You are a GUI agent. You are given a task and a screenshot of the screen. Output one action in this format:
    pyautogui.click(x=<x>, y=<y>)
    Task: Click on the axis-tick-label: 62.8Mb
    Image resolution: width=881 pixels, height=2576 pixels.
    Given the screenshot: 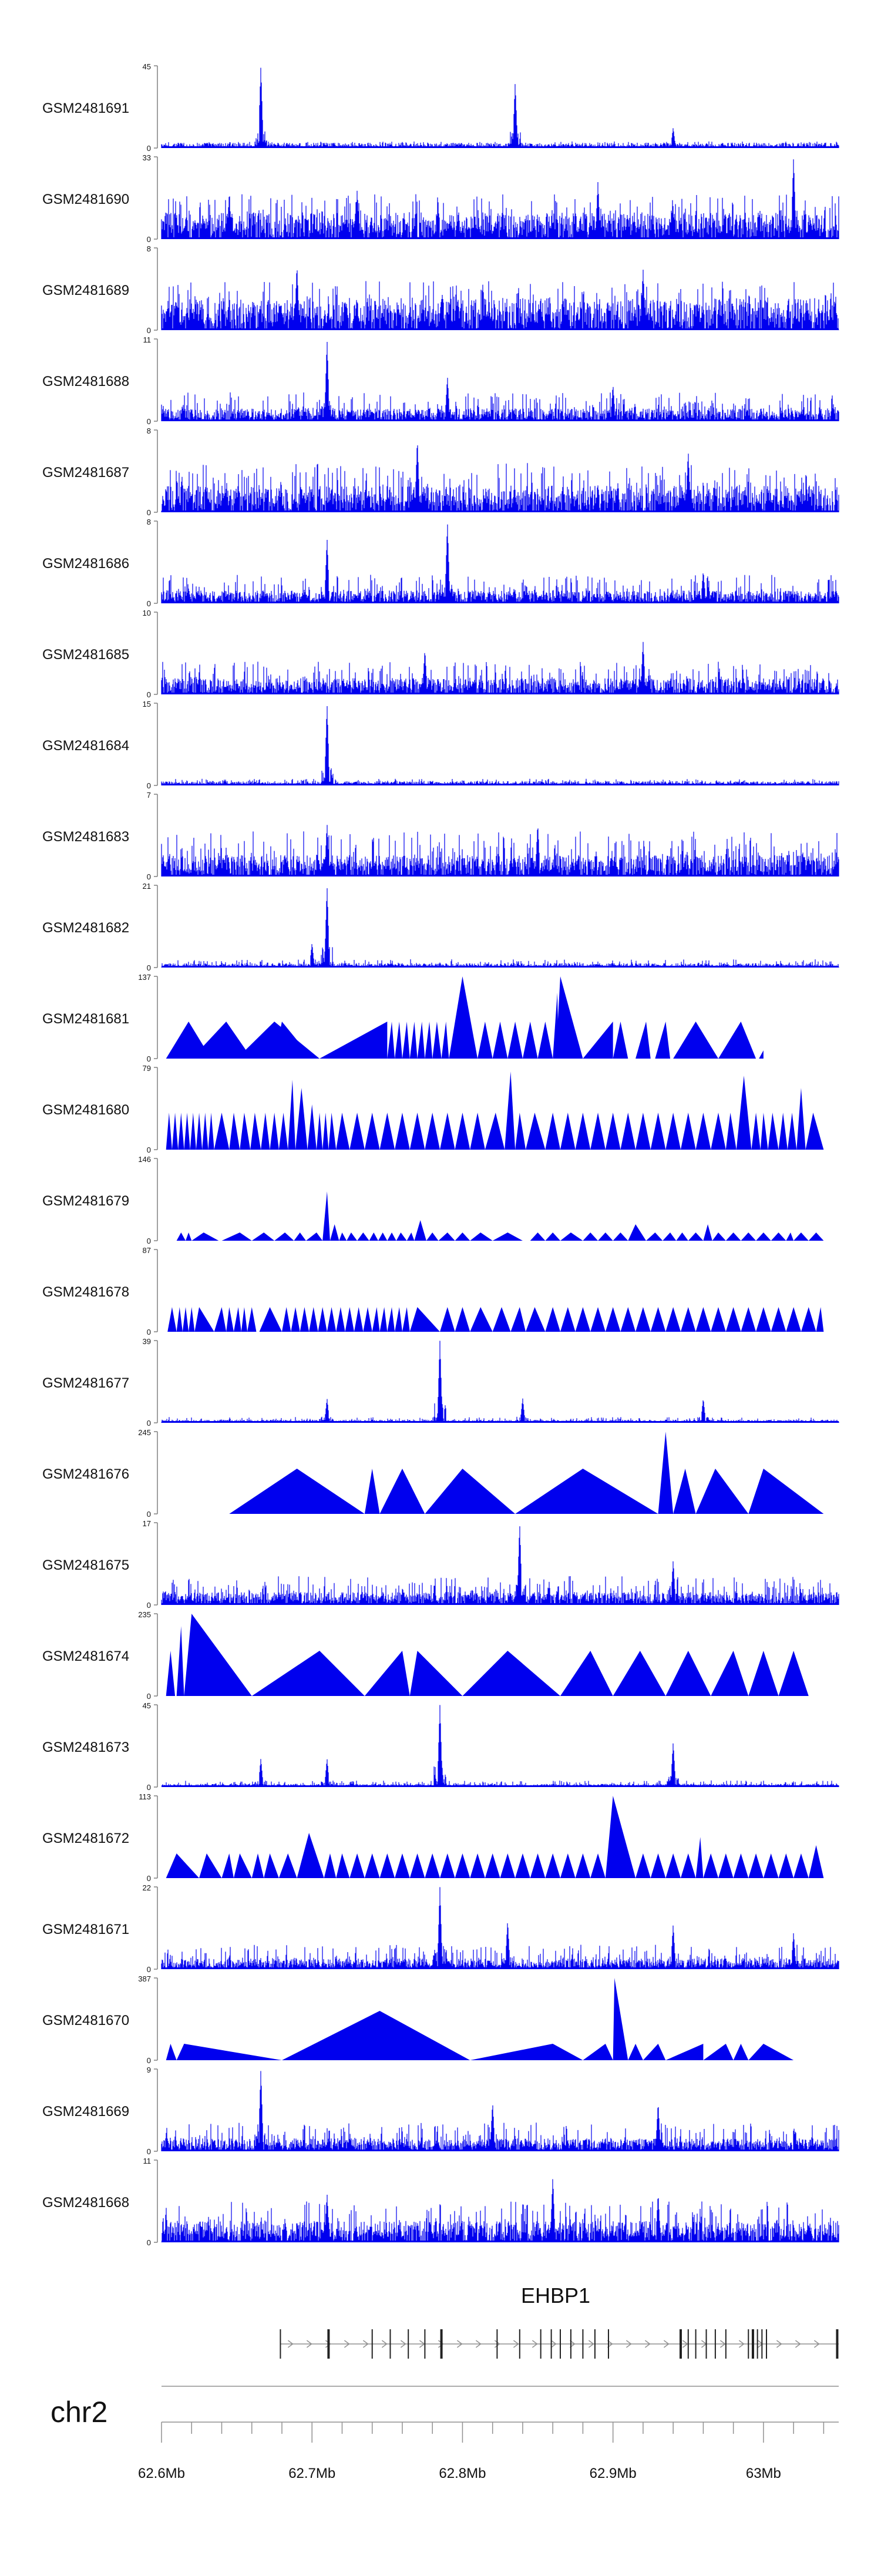 What is the action you would take?
    pyautogui.click(x=463, y=2473)
    